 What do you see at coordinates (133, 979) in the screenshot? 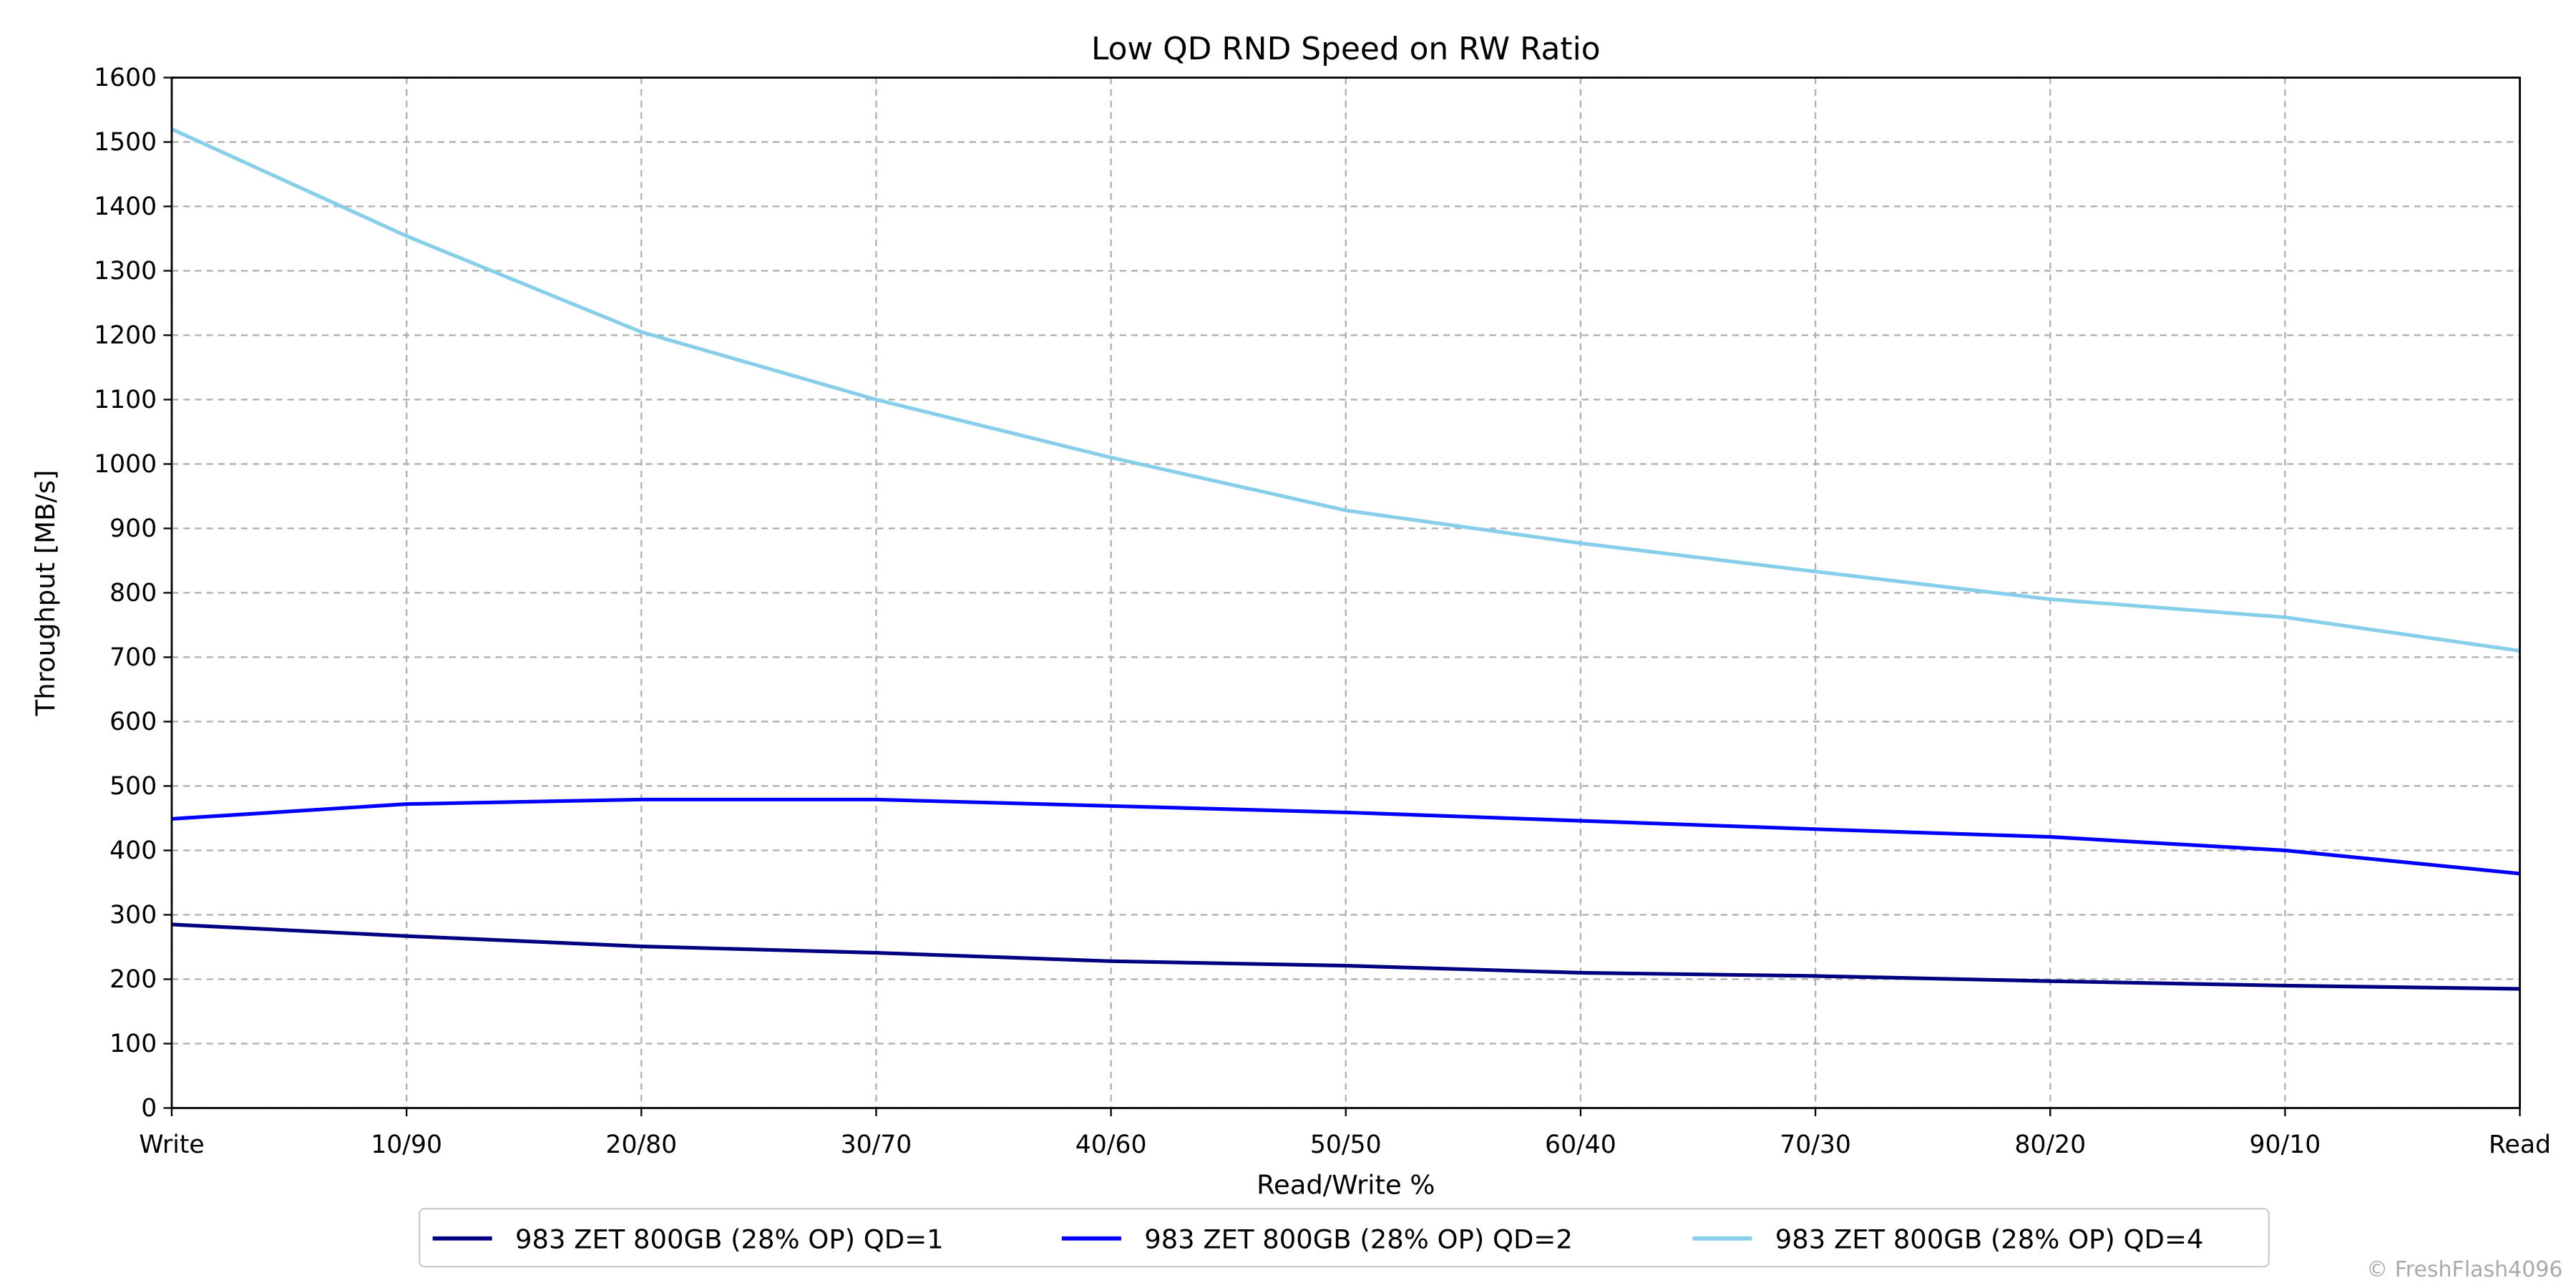
I see `y-tick-label: 200` at bounding box center [133, 979].